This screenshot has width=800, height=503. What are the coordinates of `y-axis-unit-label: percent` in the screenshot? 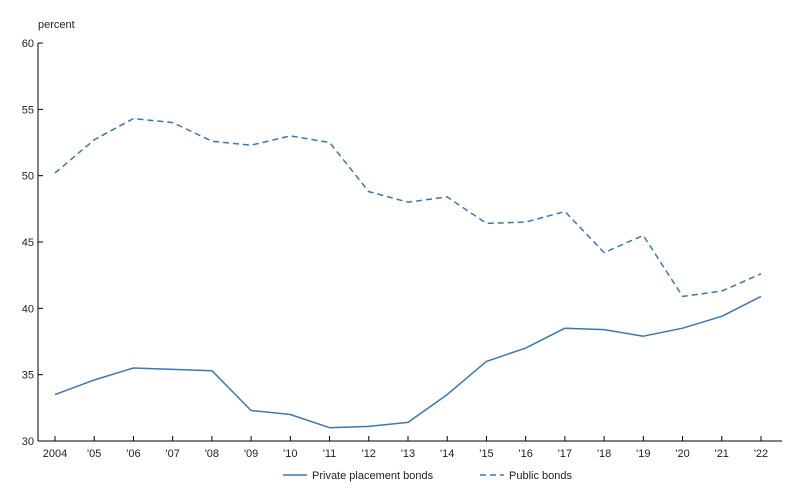 It's located at (56, 25).